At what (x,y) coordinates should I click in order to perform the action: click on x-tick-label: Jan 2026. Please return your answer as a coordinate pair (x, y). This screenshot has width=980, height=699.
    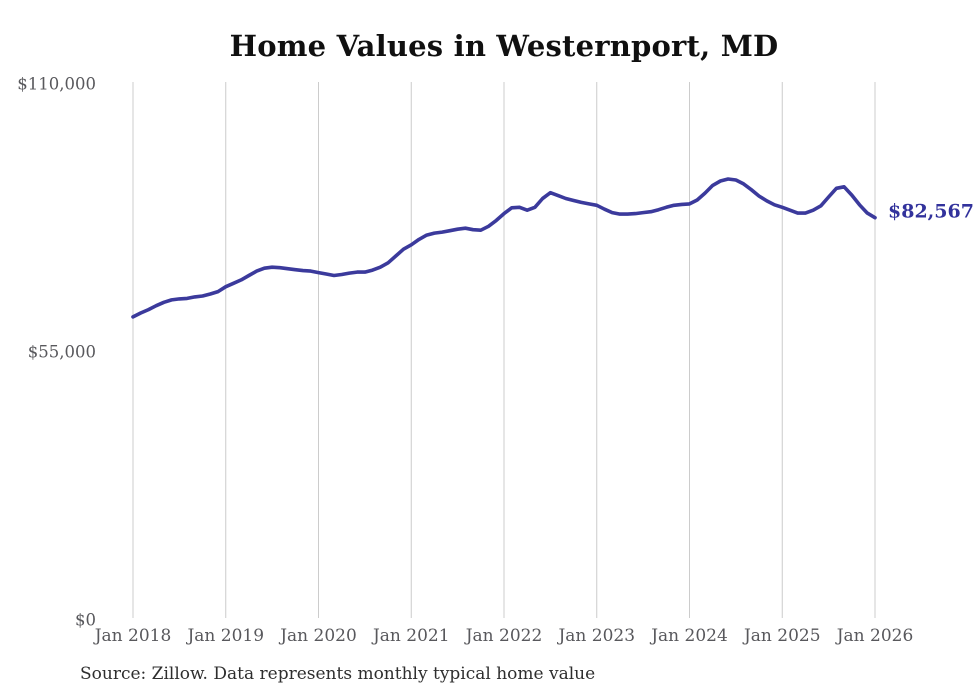
    Looking at the image, I should click on (874, 636).